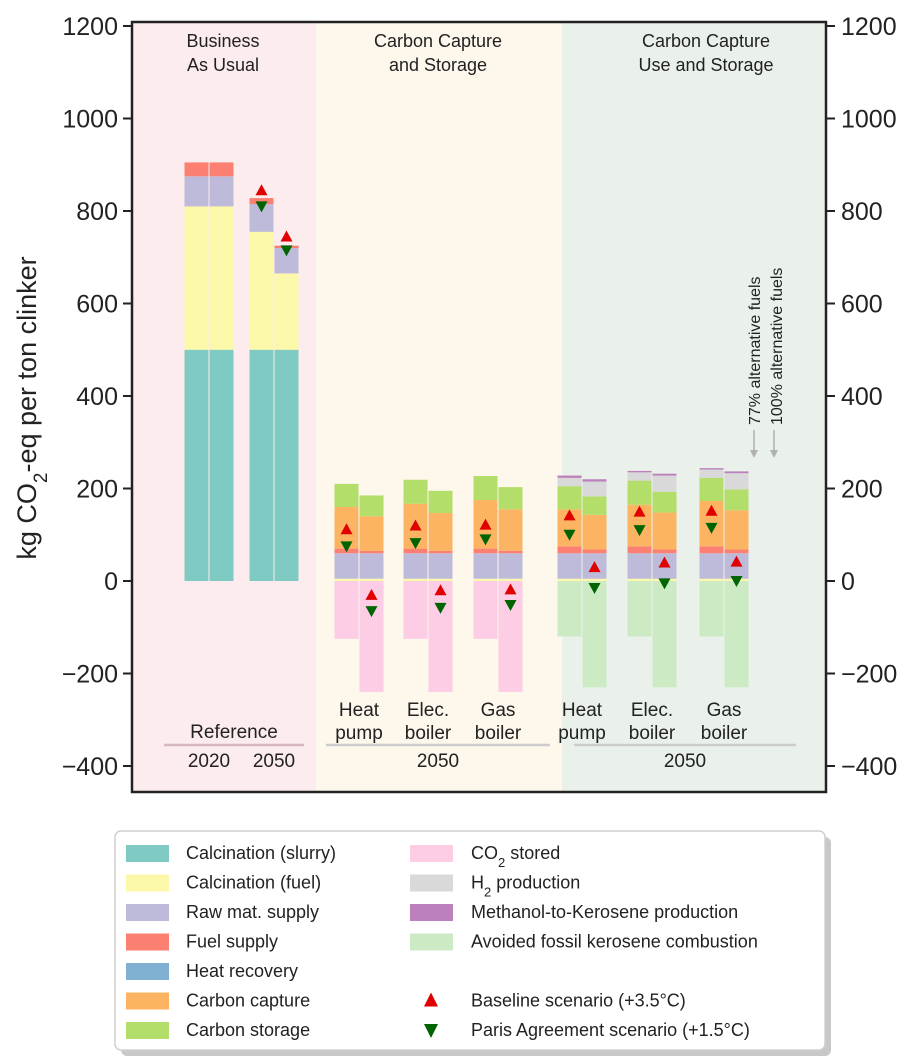  I want to click on y-tick-label-left: −400, so click(90, 767).